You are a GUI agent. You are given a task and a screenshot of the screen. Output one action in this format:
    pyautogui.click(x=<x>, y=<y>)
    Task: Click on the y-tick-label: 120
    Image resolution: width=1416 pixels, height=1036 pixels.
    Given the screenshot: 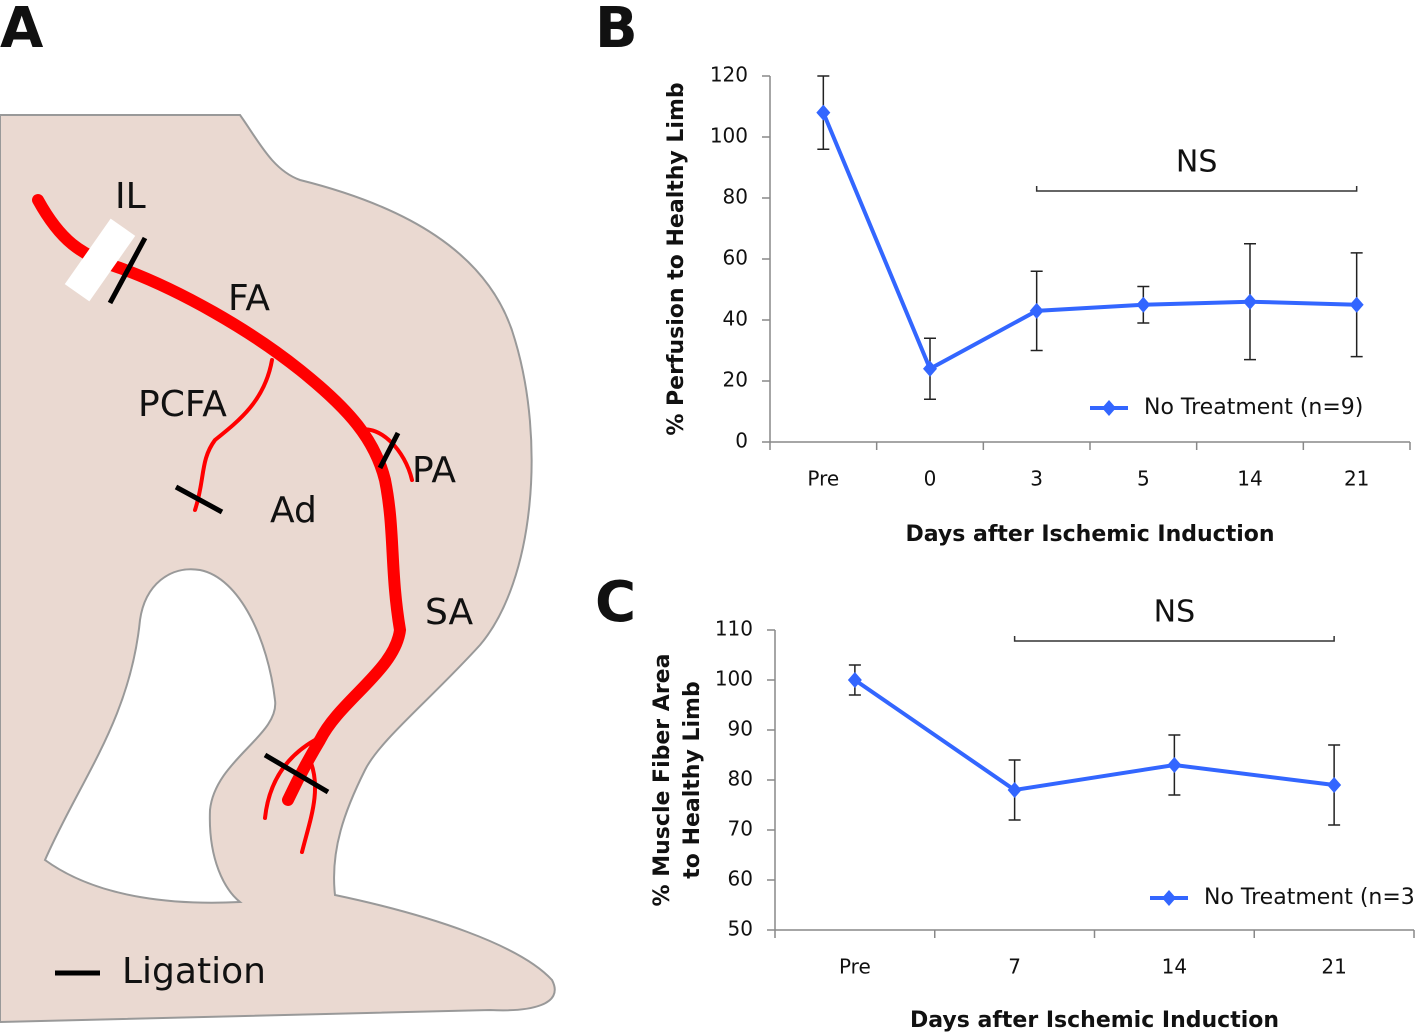 What is the action you would take?
    pyautogui.click(x=729, y=75)
    